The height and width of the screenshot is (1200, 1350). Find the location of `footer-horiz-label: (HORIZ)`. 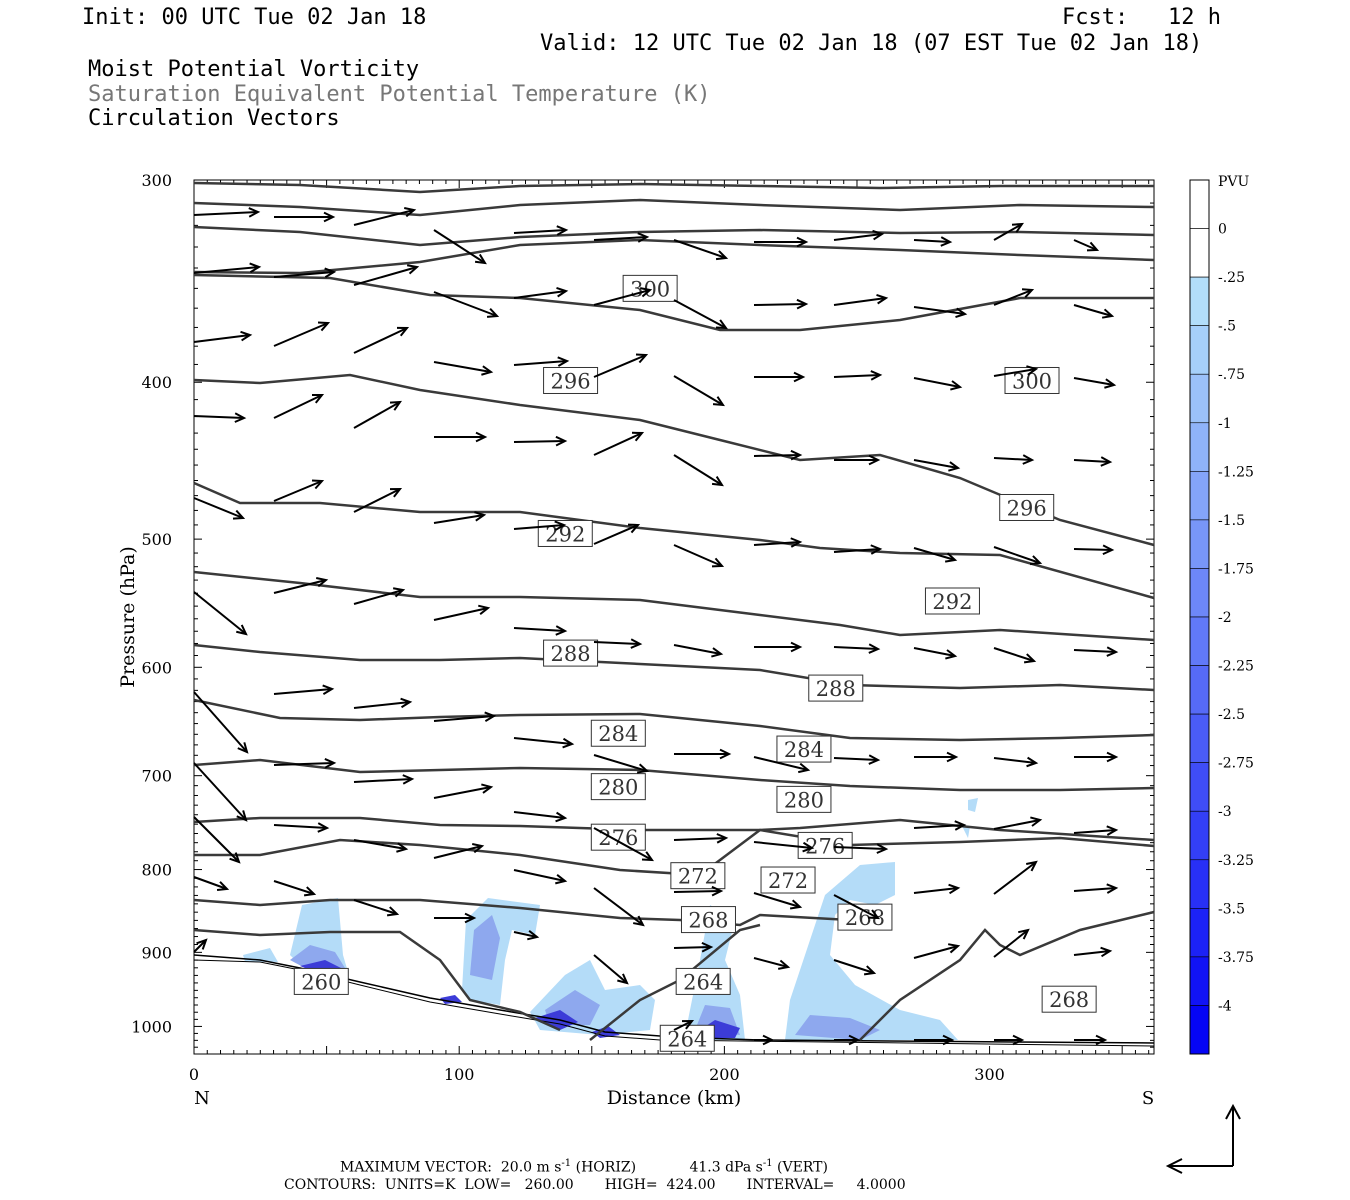

footer-horiz-label: (HORIZ) is located at coordinates (606, 1167).